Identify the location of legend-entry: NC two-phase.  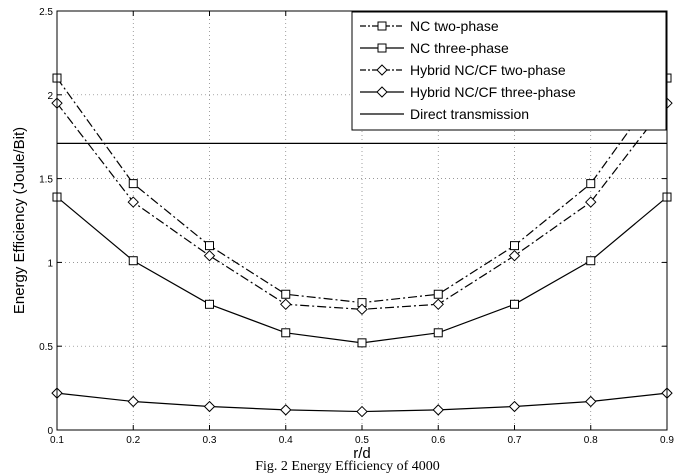
(429, 26).